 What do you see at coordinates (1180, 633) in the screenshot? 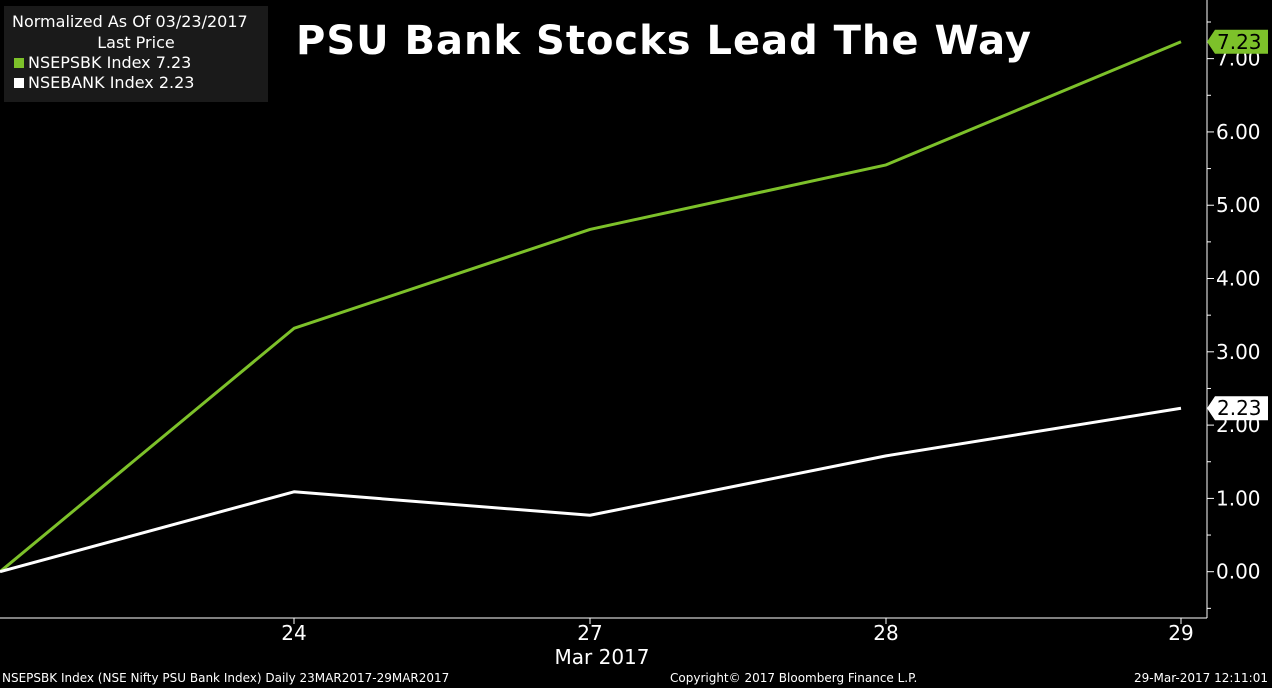
I see `x-tick-label: 29` at bounding box center [1180, 633].